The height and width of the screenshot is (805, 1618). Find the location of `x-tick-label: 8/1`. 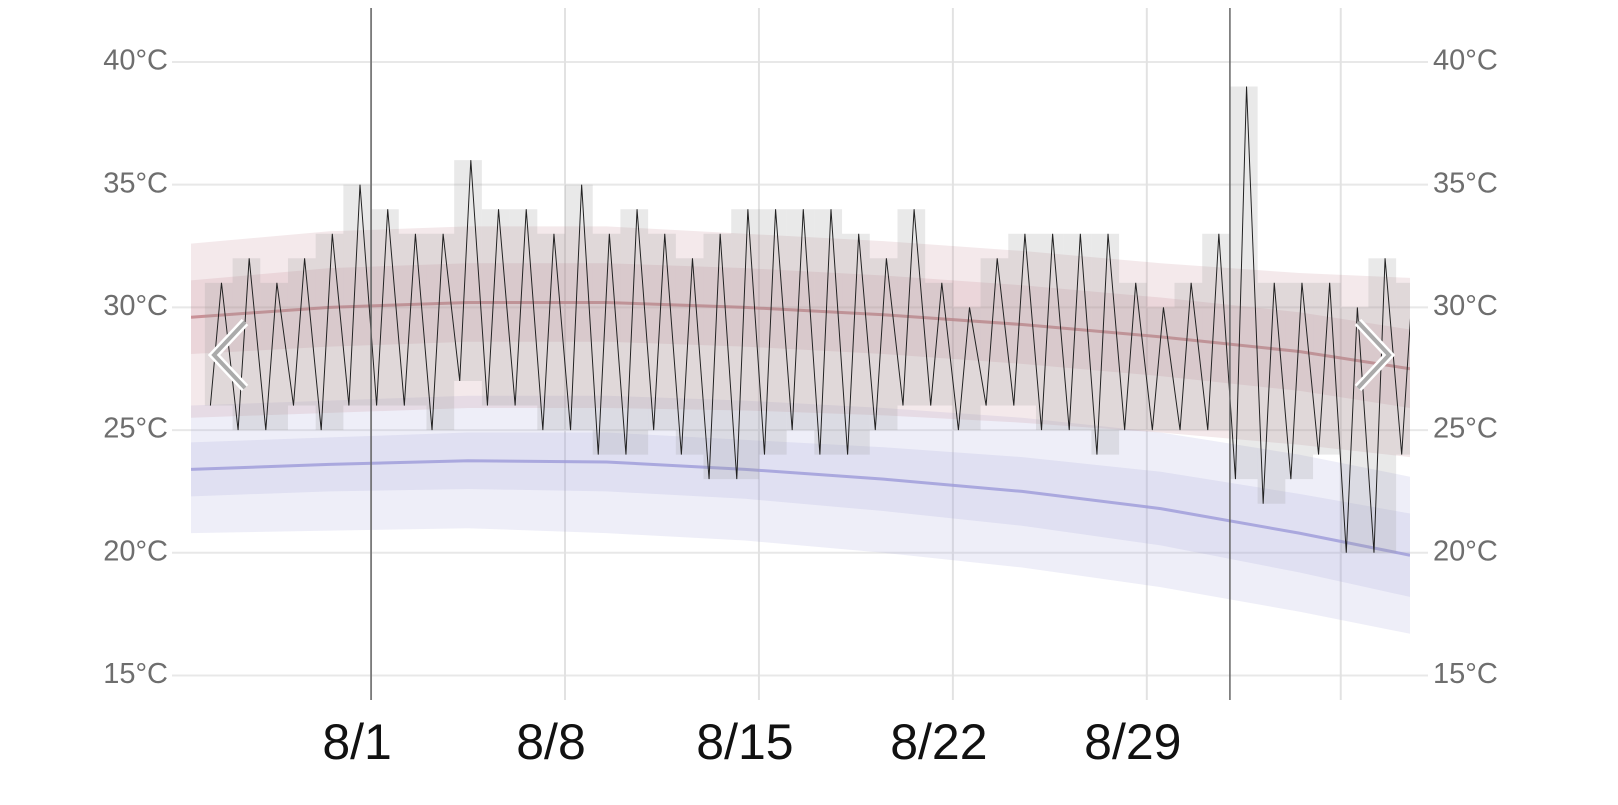

x-tick-label: 8/1 is located at coordinates (357, 742).